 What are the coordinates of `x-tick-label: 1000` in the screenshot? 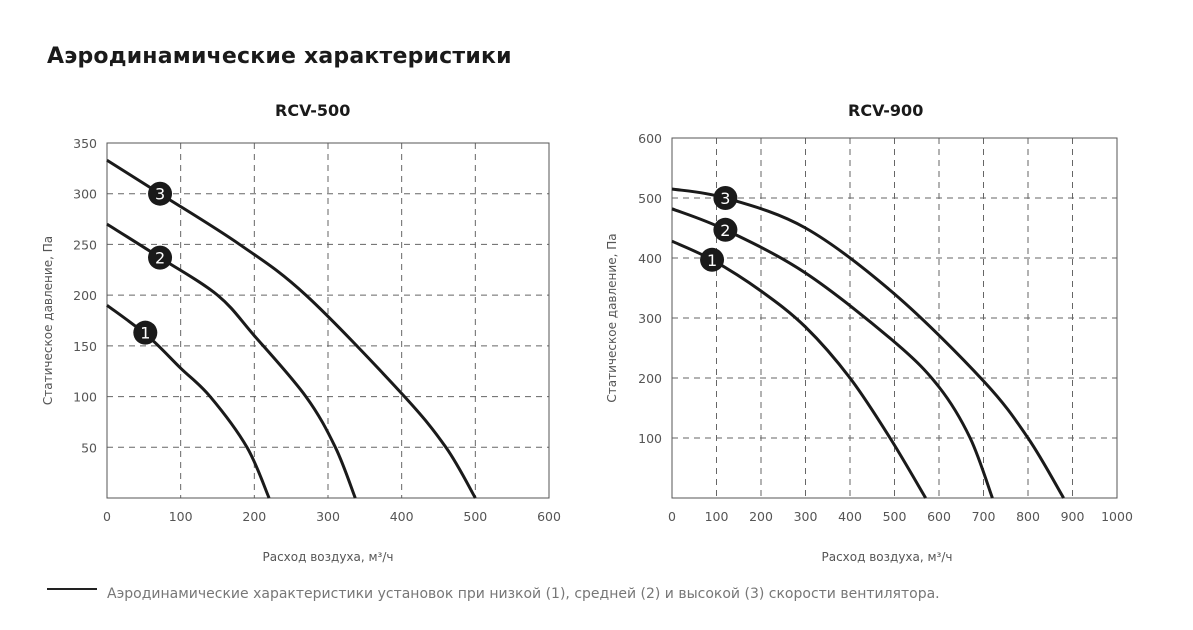 It's located at (1117, 516).